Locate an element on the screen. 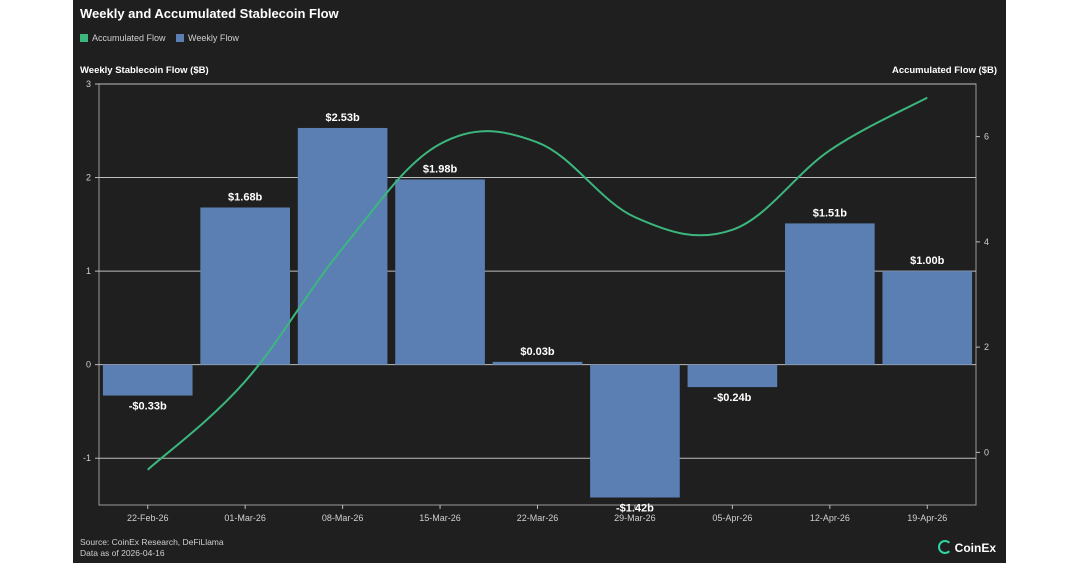 This screenshot has height=563, width=1080. data-label: -$0.33b is located at coordinates (148, 407).